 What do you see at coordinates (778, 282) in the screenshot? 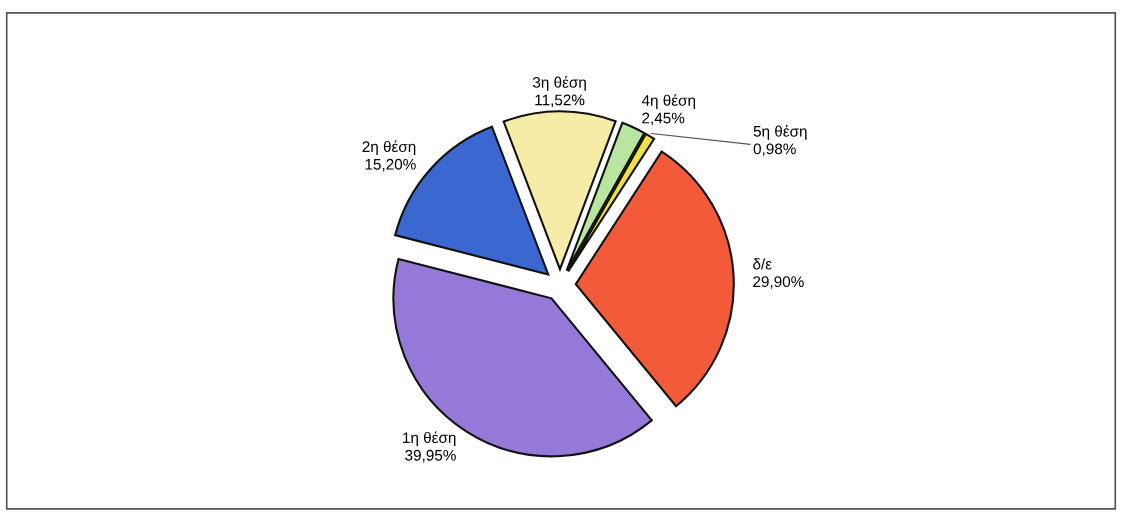
I see `data-label: 29,90%` at bounding box center [778, 282].